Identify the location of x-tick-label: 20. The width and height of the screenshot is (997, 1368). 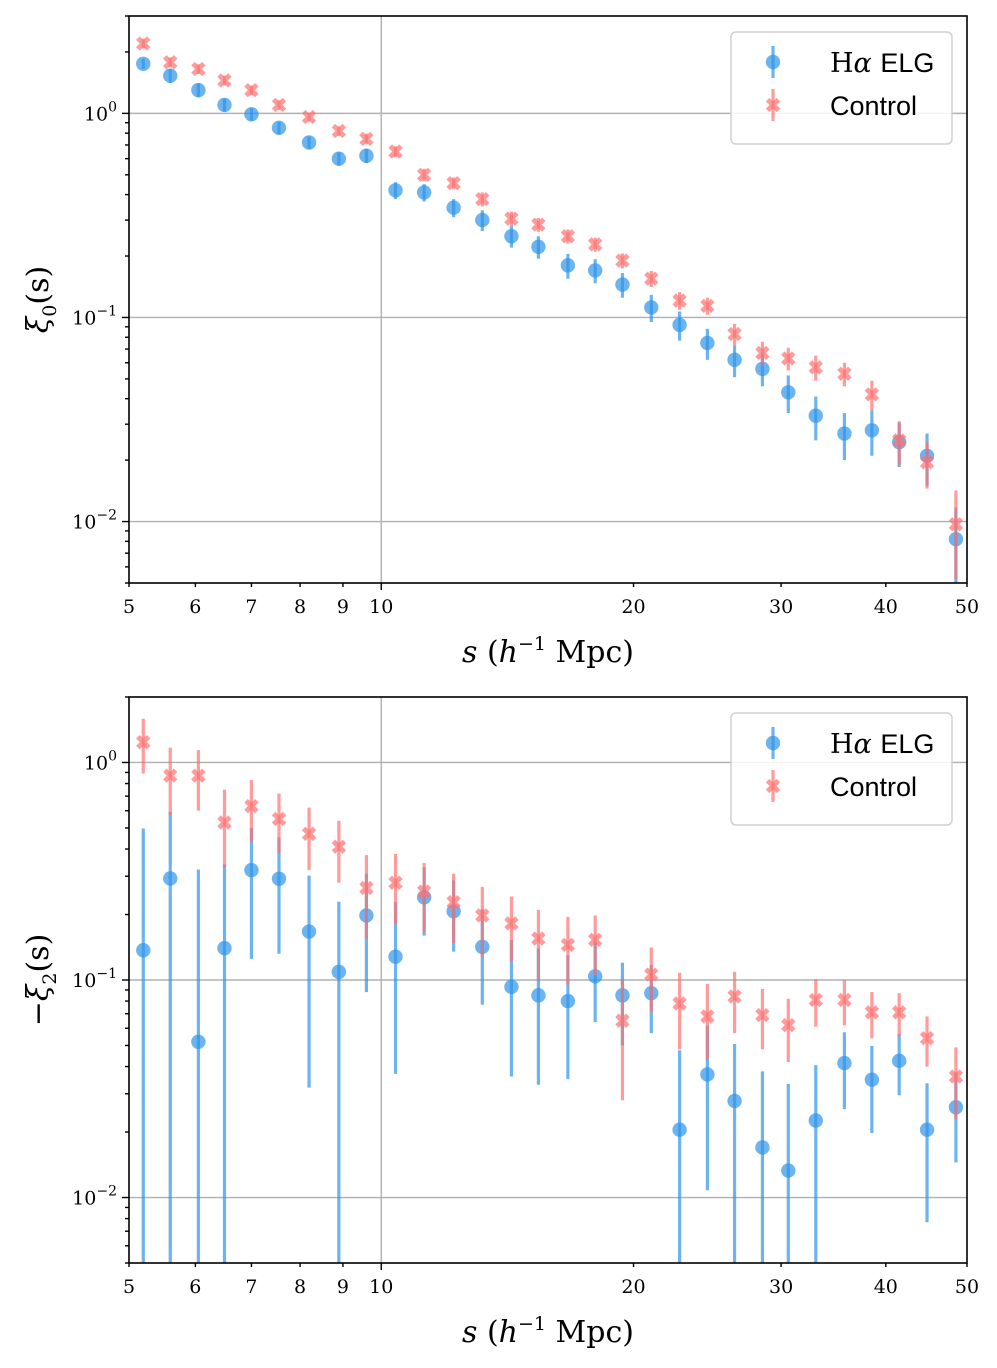
(633, 607).